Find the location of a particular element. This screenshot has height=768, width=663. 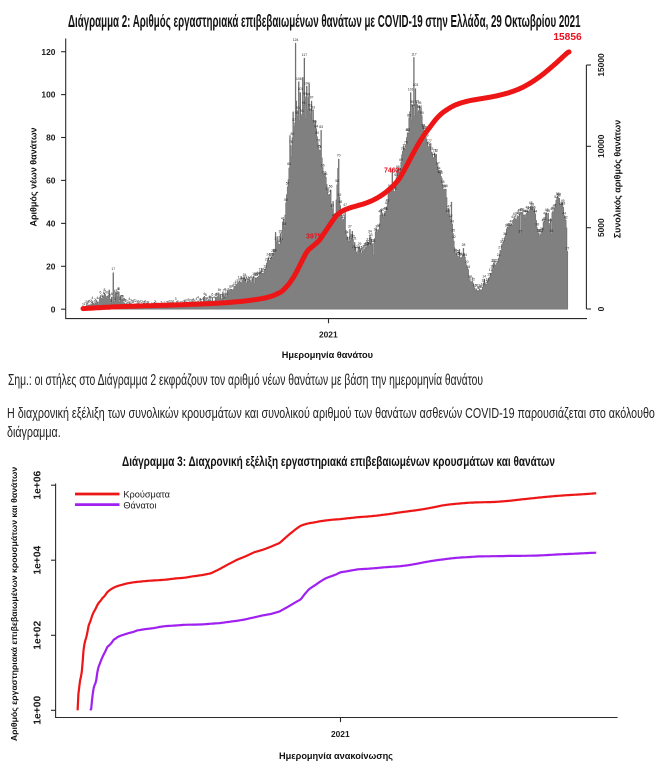

svg-text: 117 is located at coordinates (414, 55).